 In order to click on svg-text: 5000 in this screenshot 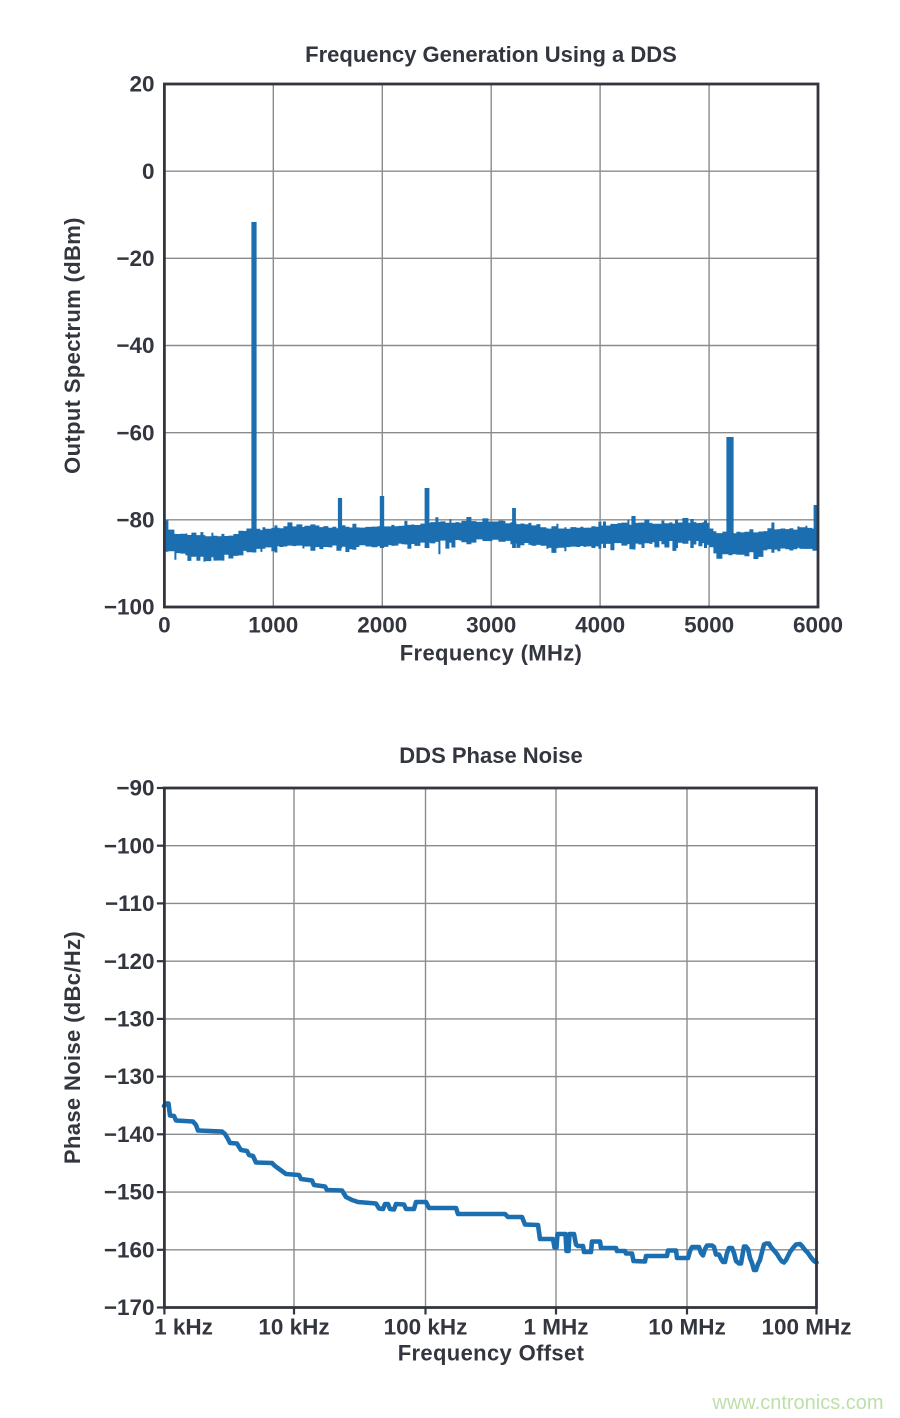, I will do `click(709, 625)`.